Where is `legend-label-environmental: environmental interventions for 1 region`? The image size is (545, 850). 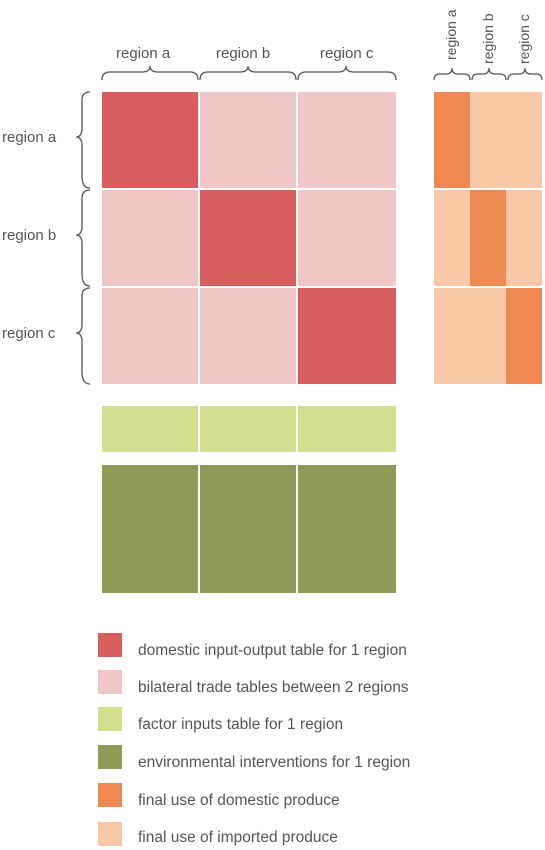
legend-label-environmental: environmental interventions for 1 region is located at coordinates (274, 762).